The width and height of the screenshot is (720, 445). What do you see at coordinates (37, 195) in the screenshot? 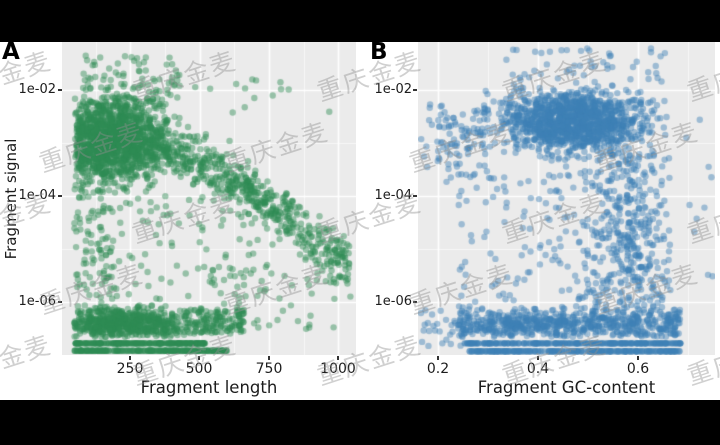
I see `panel-a-ytick-1e-04: 1e-04` at bounding box center [37, 195].